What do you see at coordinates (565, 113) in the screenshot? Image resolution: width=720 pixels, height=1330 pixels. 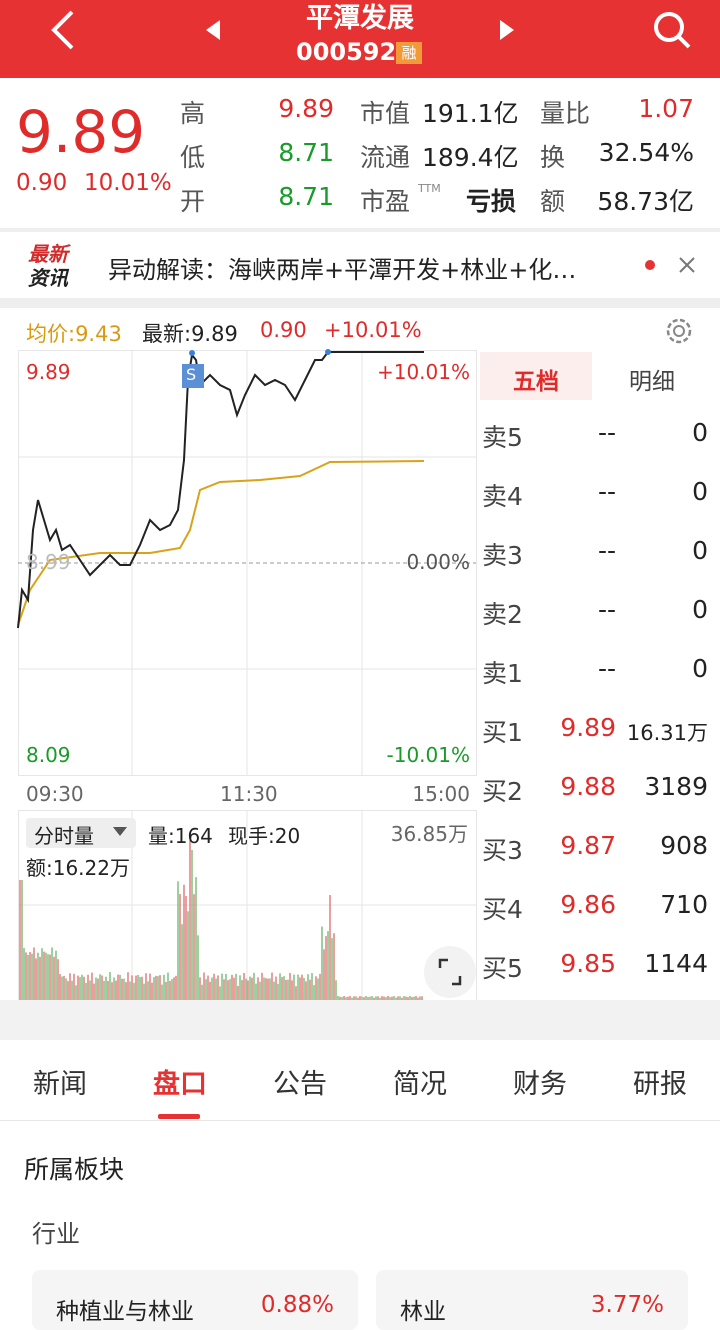 I see `stat-label: 量比` at bounding box center [565, 113].